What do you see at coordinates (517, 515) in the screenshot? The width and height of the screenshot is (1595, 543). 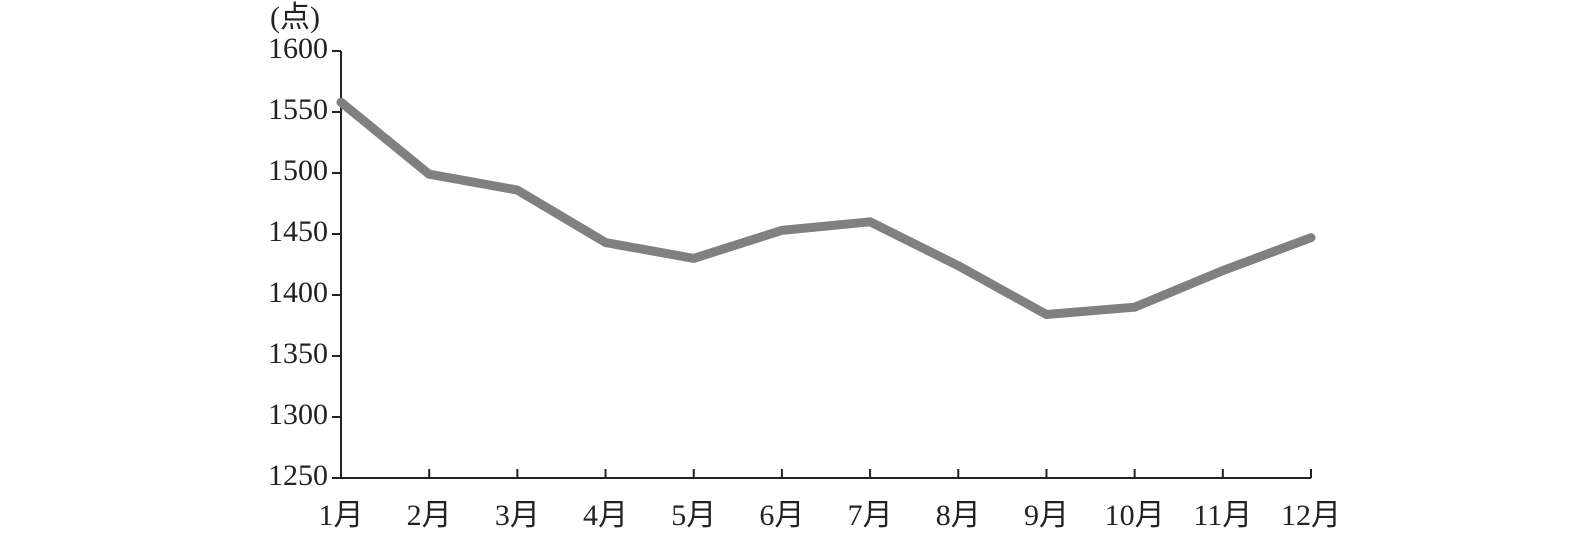 I see `x-tick-label: 3月` at bounding box center [517, 515].